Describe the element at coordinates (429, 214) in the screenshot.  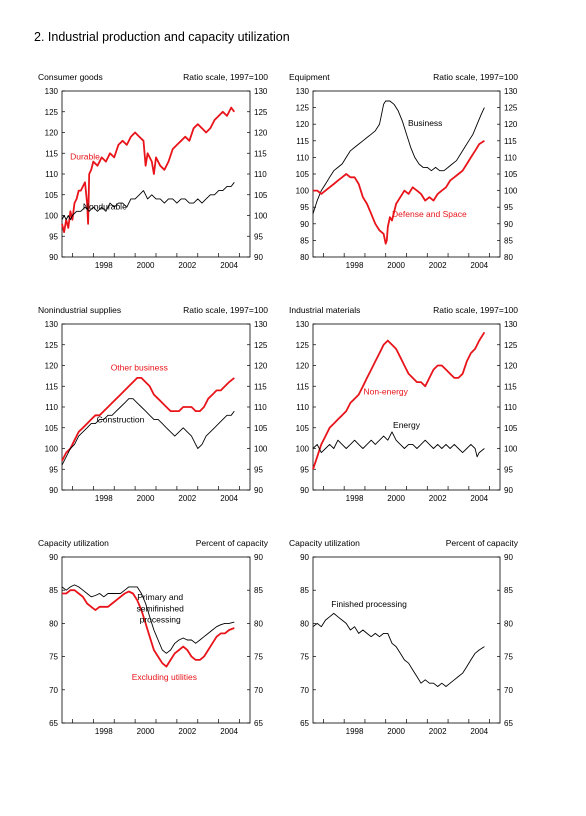
I see `series-label: Defense and Space` at that location.